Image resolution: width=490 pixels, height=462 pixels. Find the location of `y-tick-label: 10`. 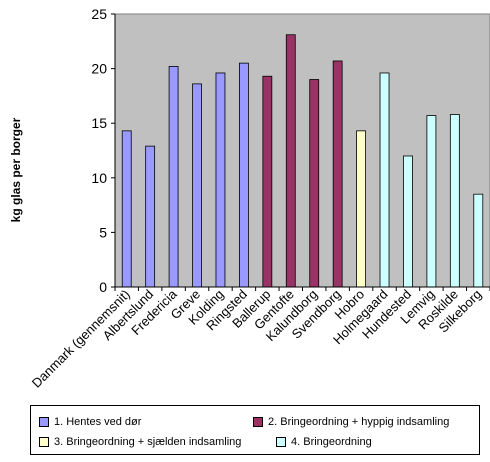

y-tick-label: 10 is located at coordinates (99, 178).